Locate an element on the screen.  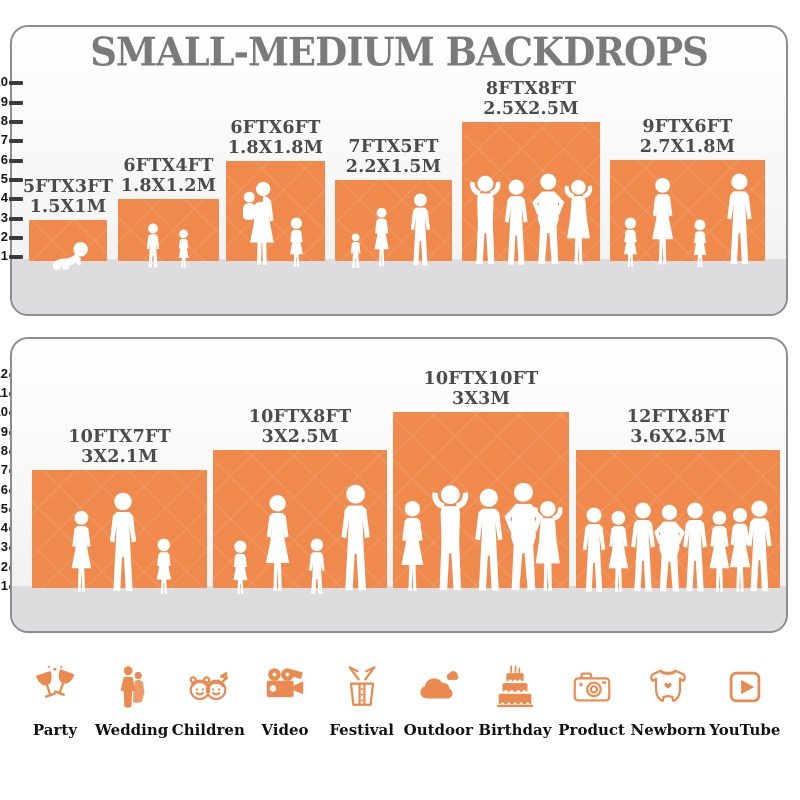
size-ft-text: 10FTX8FT is located at coordinates (300, 417).